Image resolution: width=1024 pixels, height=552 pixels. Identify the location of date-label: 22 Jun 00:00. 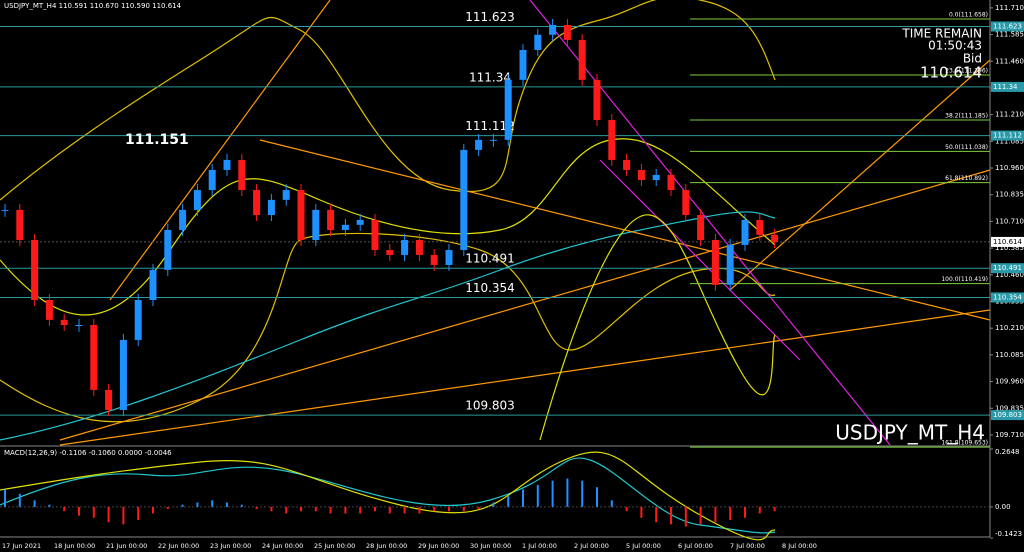
(178, 546).